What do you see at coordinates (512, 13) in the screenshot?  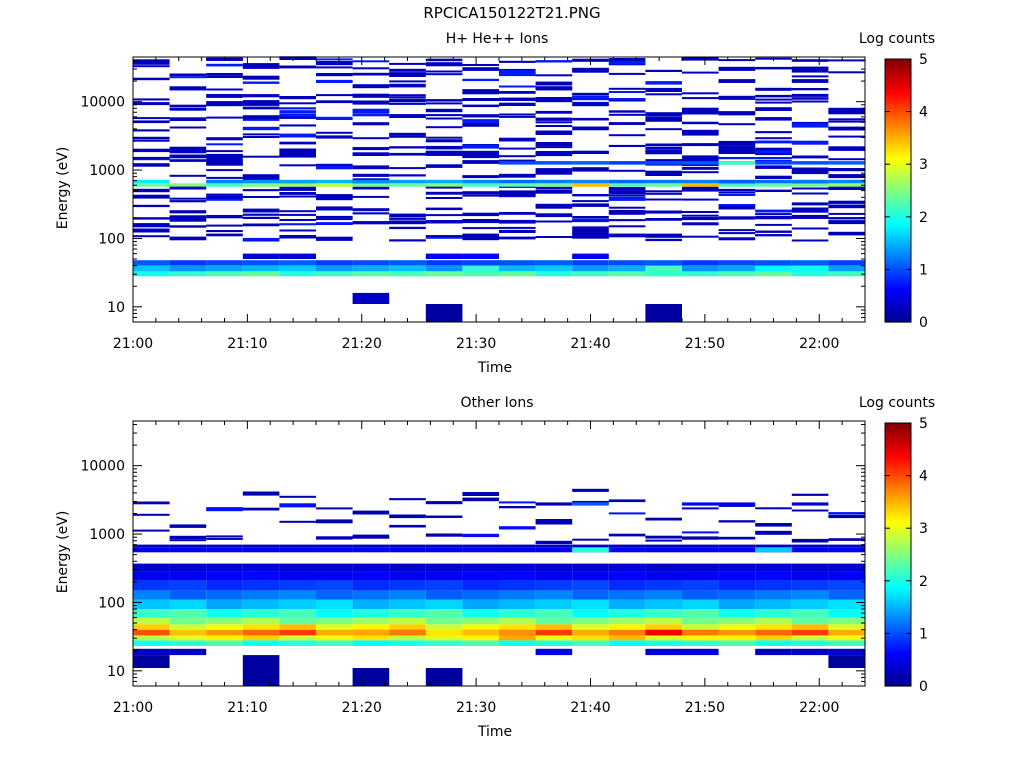 I see `figure-title: RPCICA150122T21.PNG` at bounding box center [512, 13].